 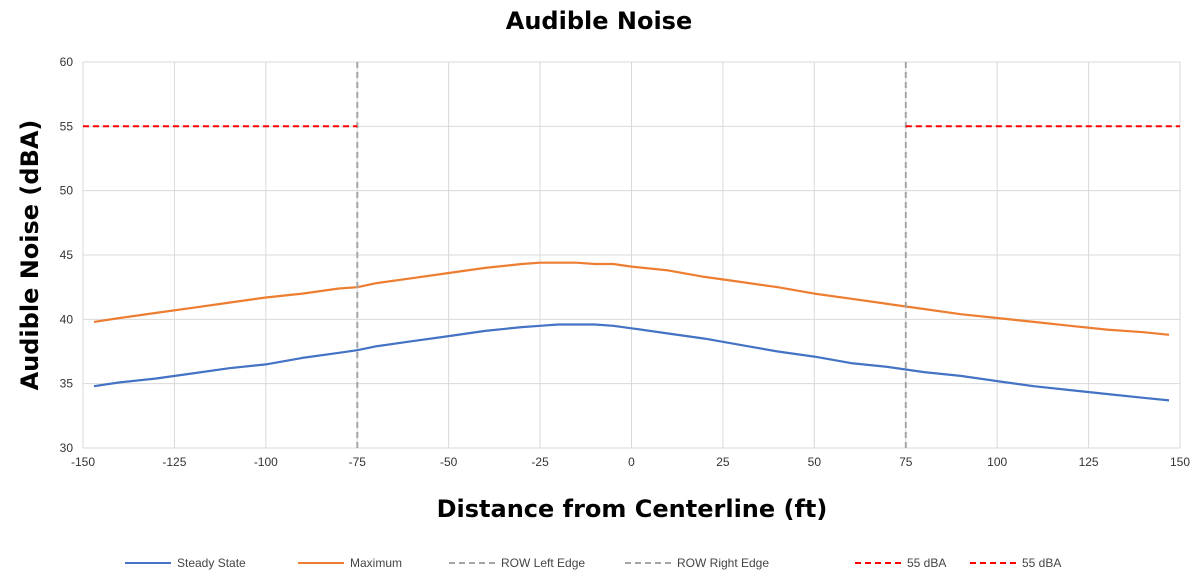 I want to click on x-tick-label: 0, so click(x=631, y=462).